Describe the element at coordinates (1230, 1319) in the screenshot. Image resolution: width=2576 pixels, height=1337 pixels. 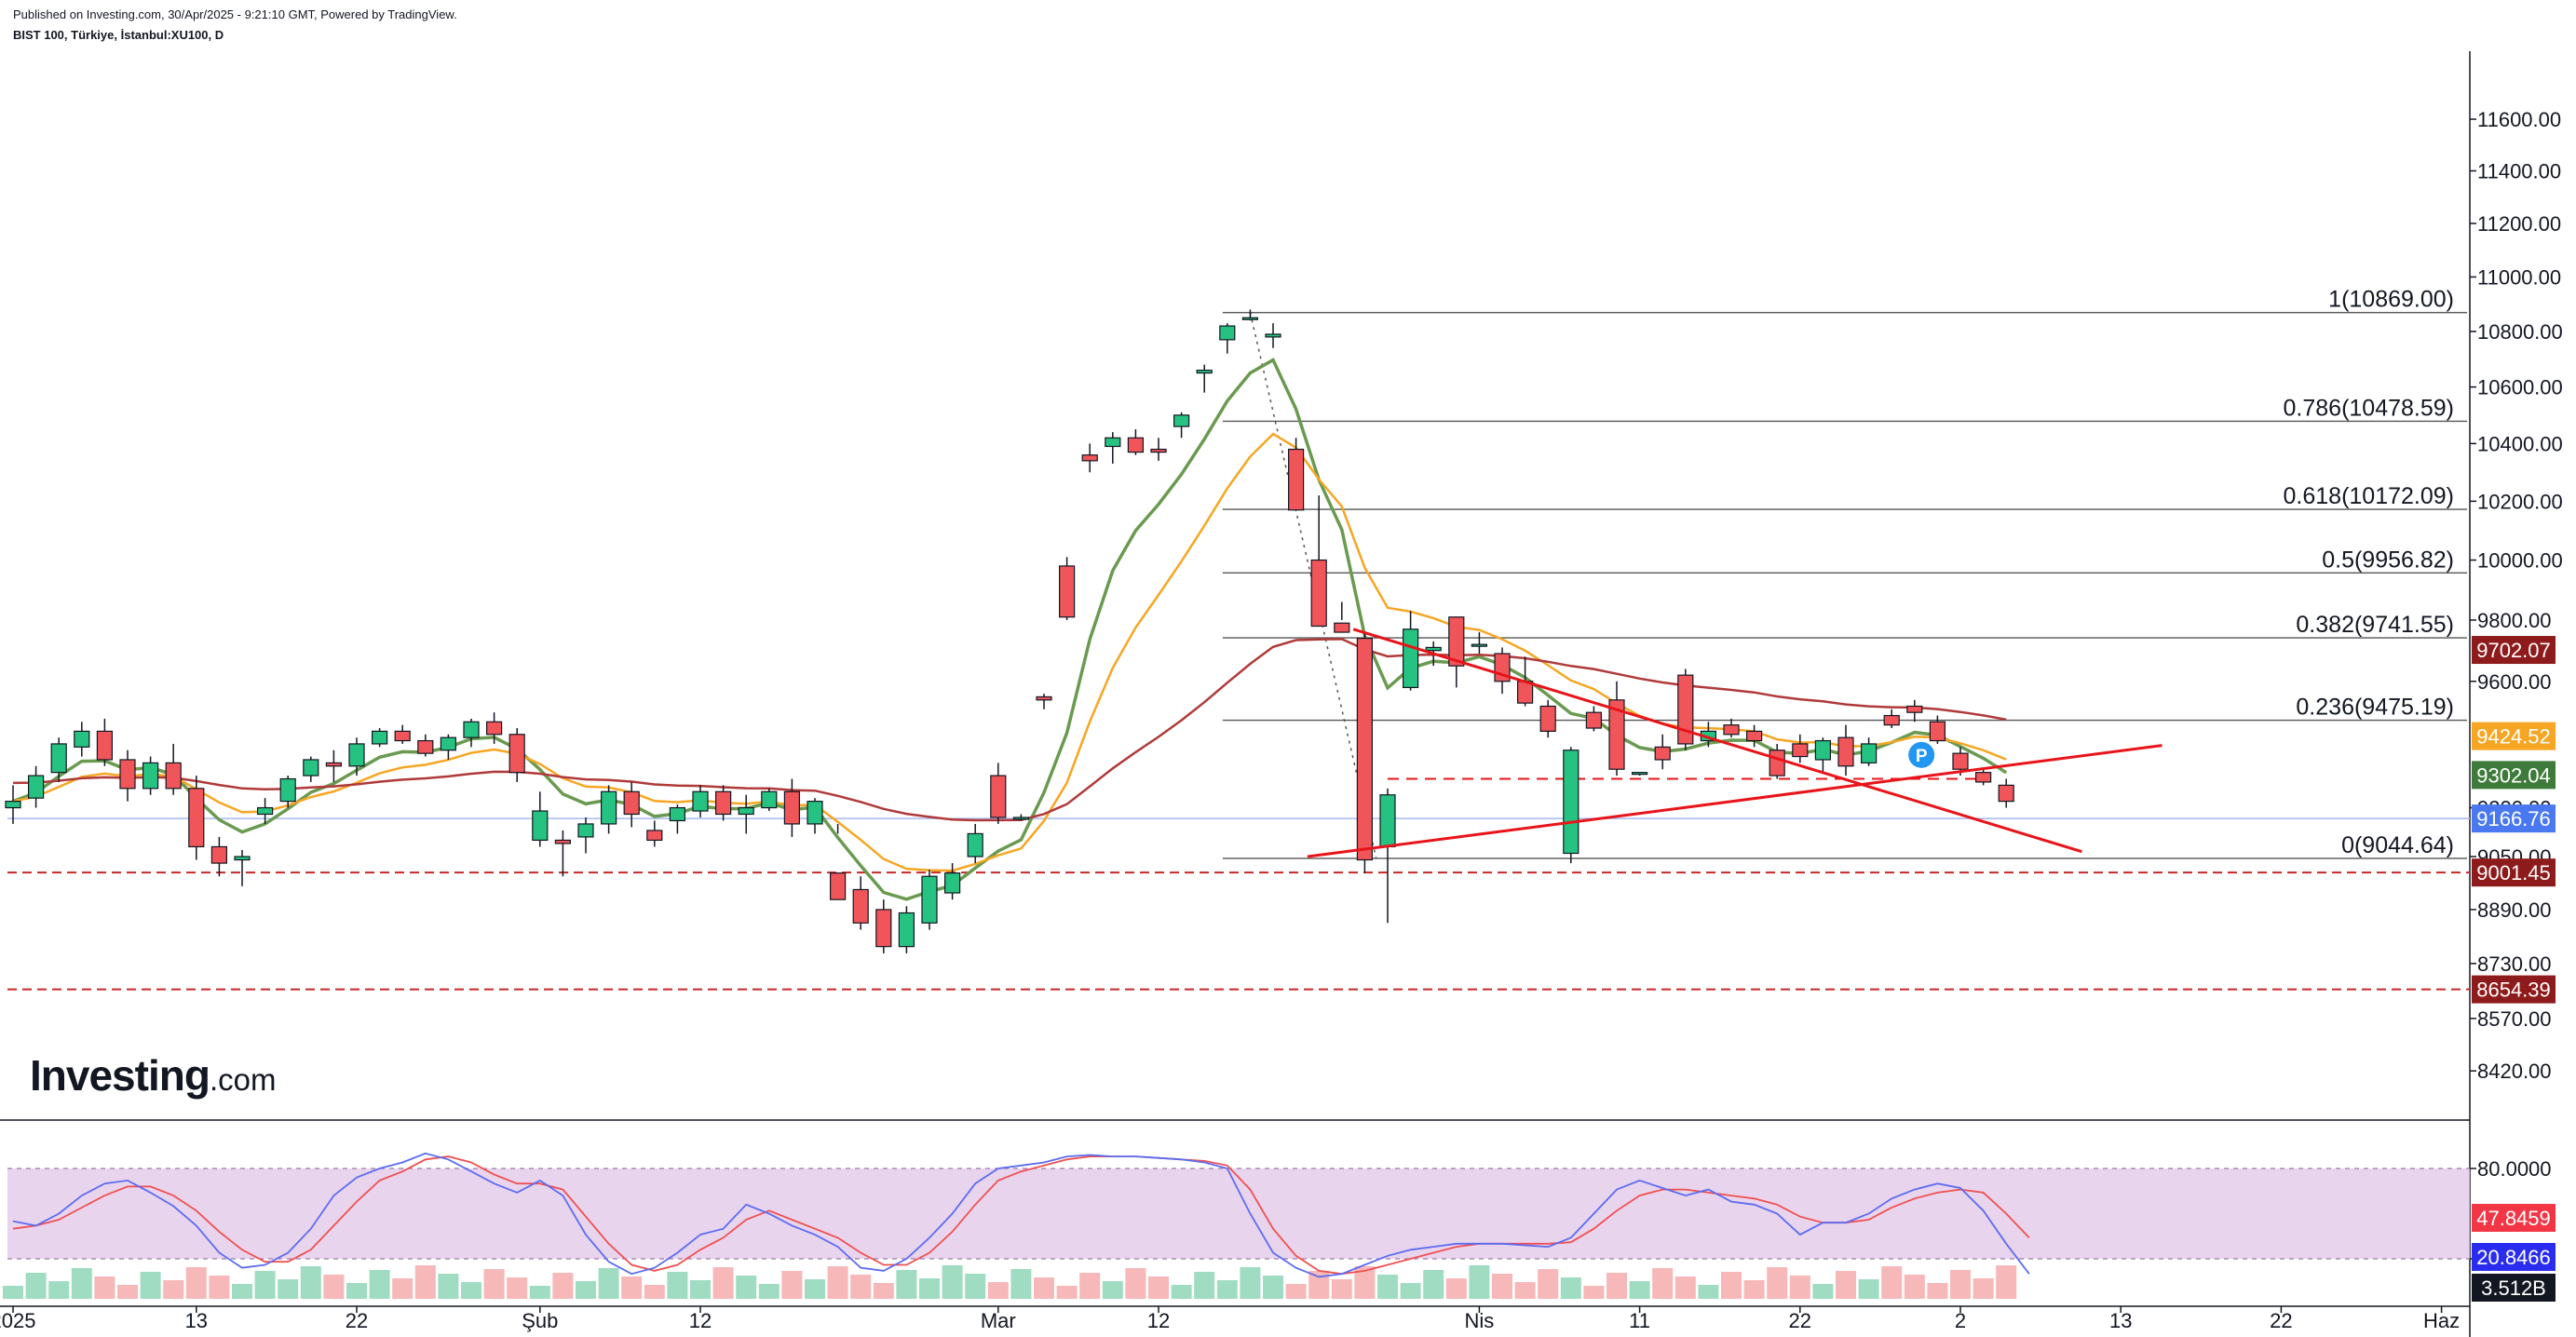
I see `time-axis: 20251322Şub12Mar12Nis112221322Haz` at that location.